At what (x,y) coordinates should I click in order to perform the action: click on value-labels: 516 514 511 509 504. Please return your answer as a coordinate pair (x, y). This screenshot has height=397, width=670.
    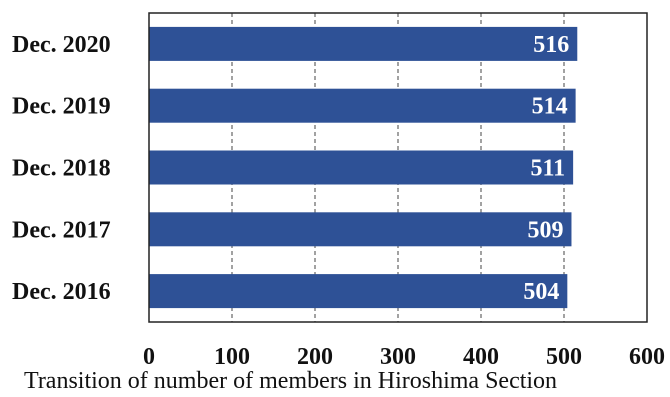
    Looking at the image, I should click on (546, 168).